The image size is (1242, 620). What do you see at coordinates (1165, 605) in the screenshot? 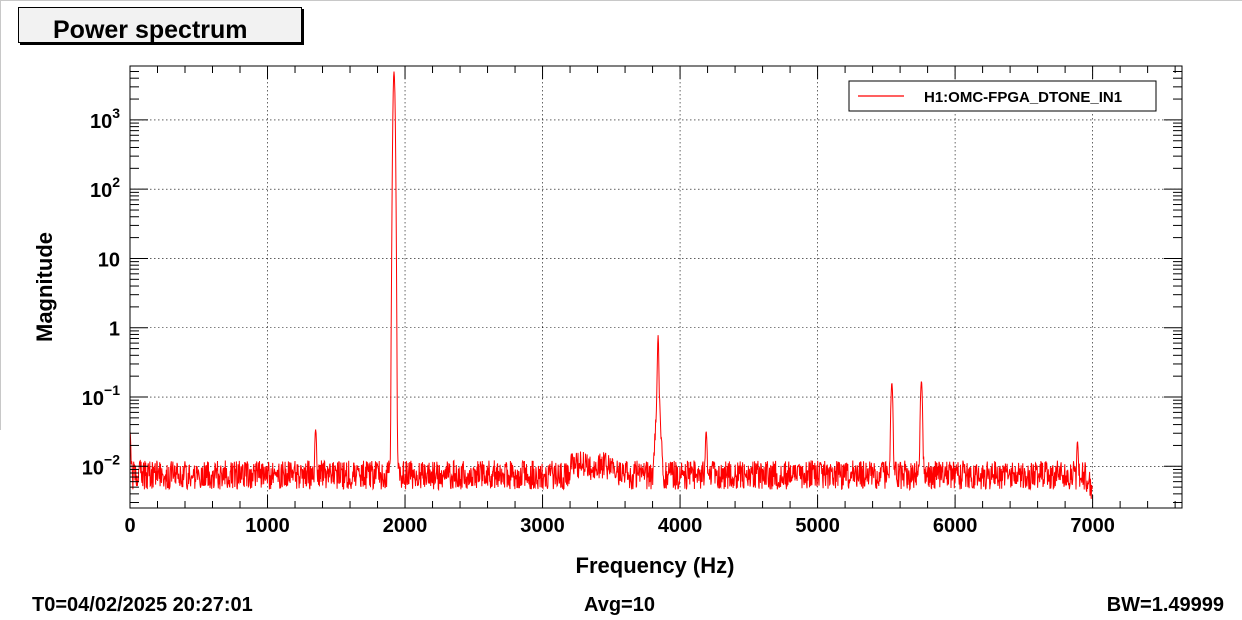
I see `footer-bw: BW=1.49999` at bounding box center [1165, 605].